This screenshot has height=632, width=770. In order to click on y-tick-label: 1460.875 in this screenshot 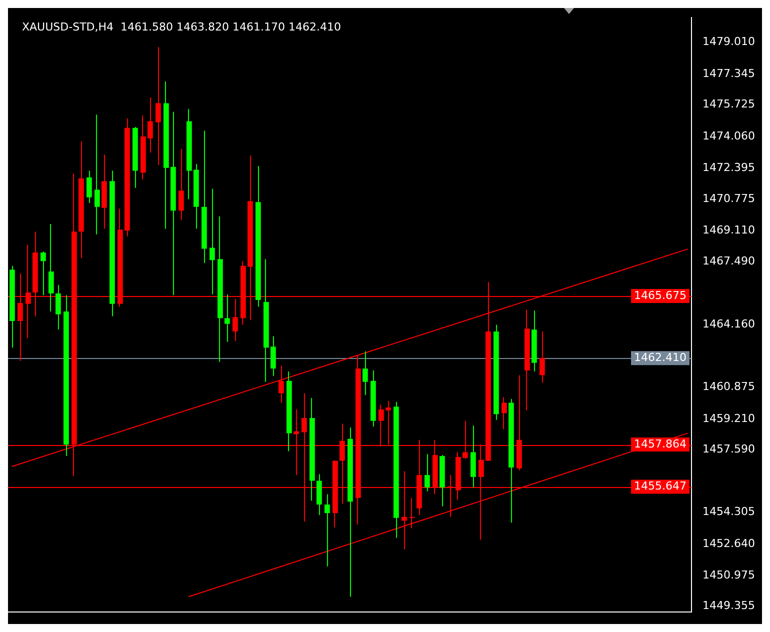, I will do `click(729, 387)`.